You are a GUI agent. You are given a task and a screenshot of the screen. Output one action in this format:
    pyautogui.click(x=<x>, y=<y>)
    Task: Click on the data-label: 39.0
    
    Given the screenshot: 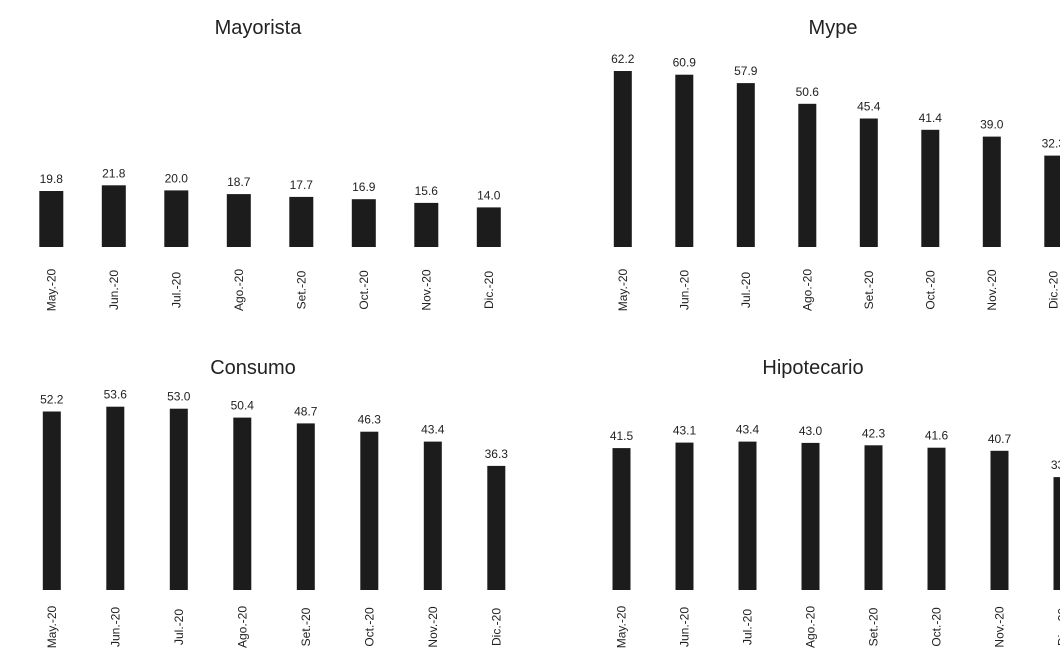 What is the action you would take?
    pyautogui.click(x=992, y=125)
    